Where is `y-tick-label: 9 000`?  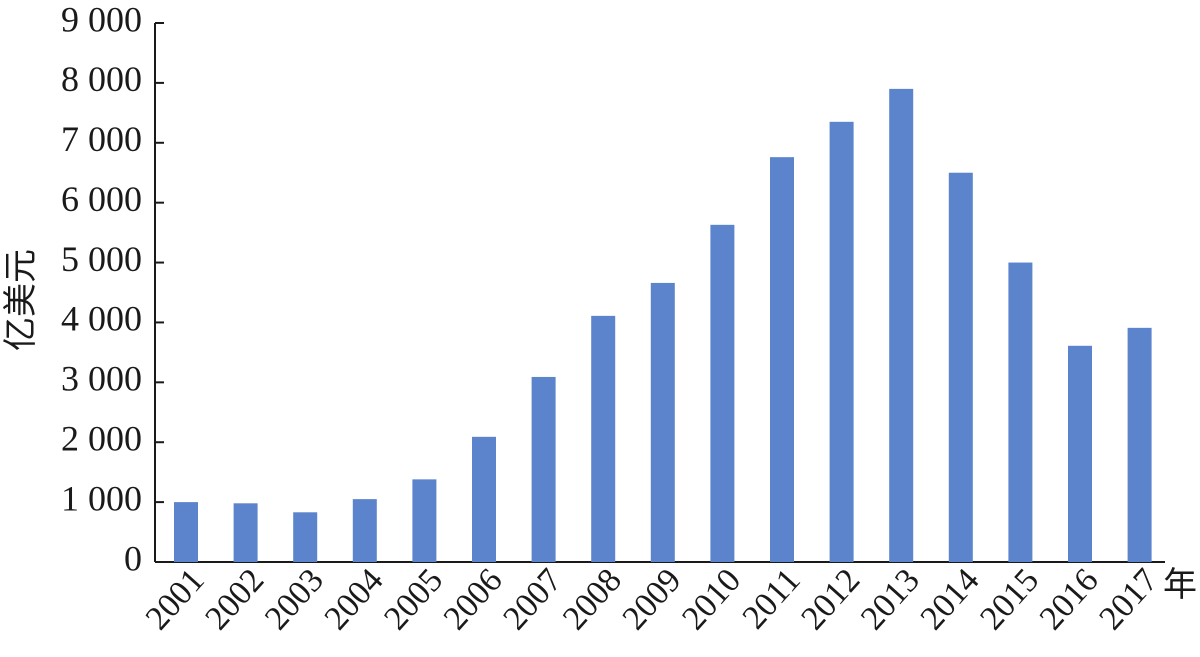
y-tick-label: 9 000 is located at coordinates (101, 19).